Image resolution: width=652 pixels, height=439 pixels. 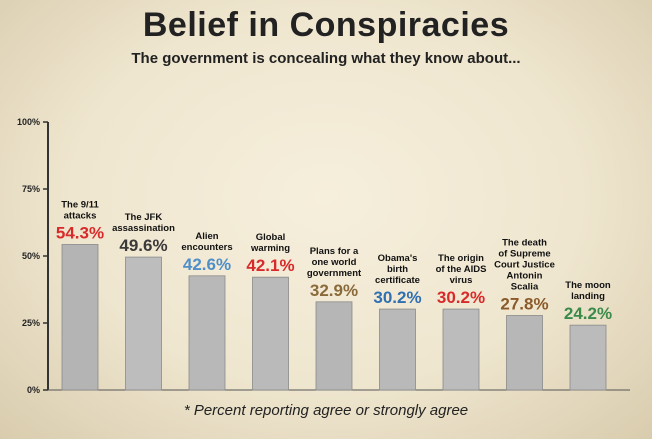 I want to click on category-label: Scalia, so click(x=525, y=286).